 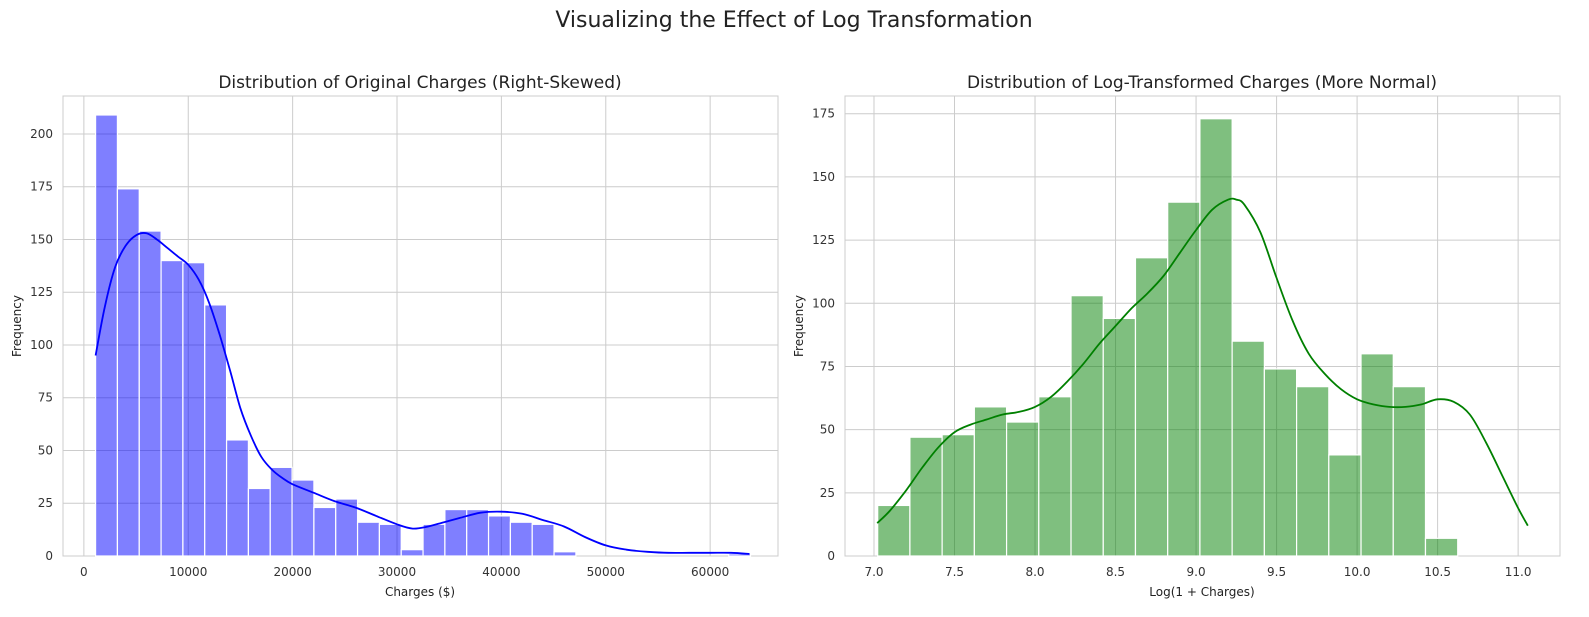 I want to click on y-tick-label-original-2: 50, so click(x=45, y=450).